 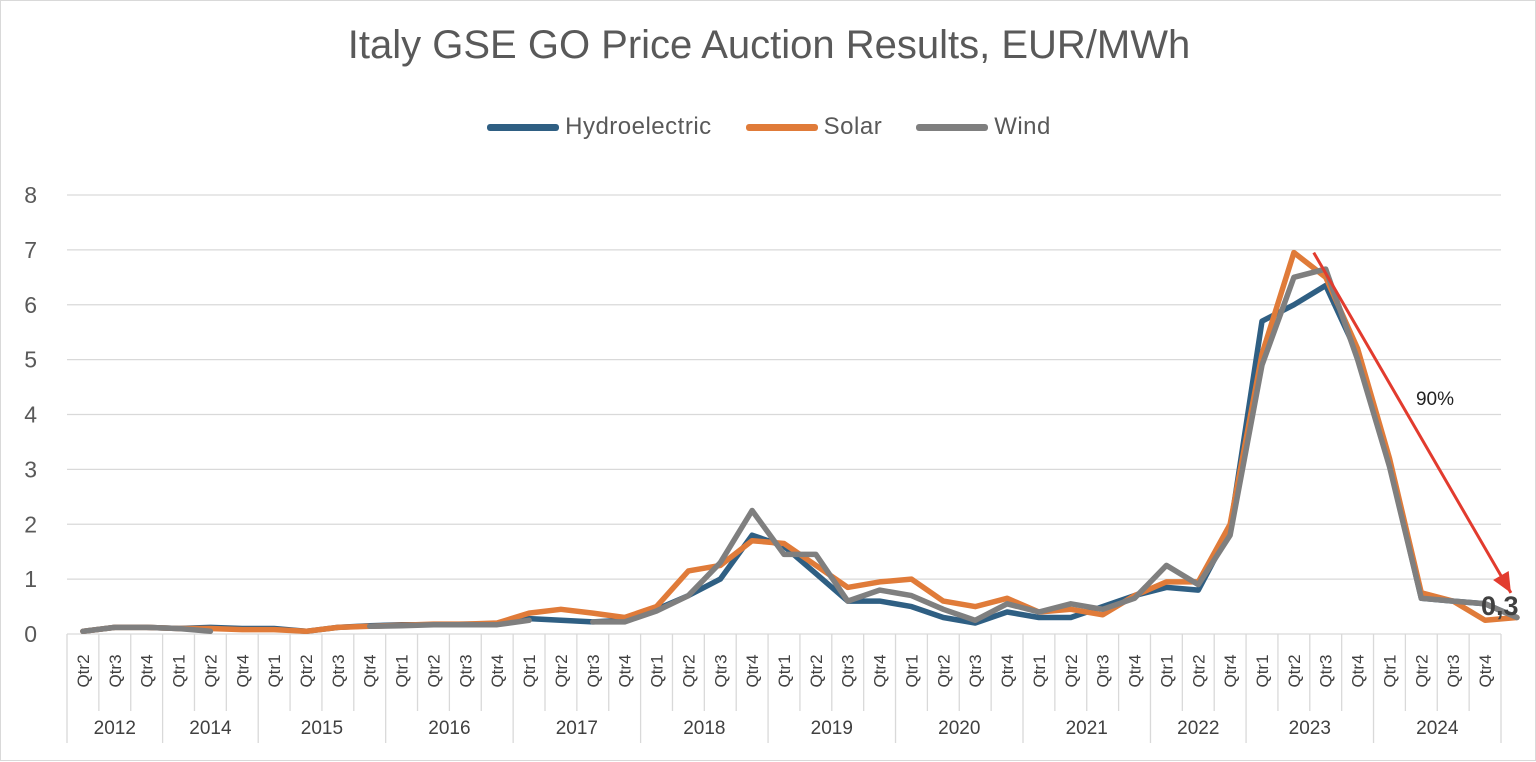 What do you see at coordinates (115, 728) in the screenshot?
I see `x-tick-label-year: 2012` at bounding box center [115, 728].